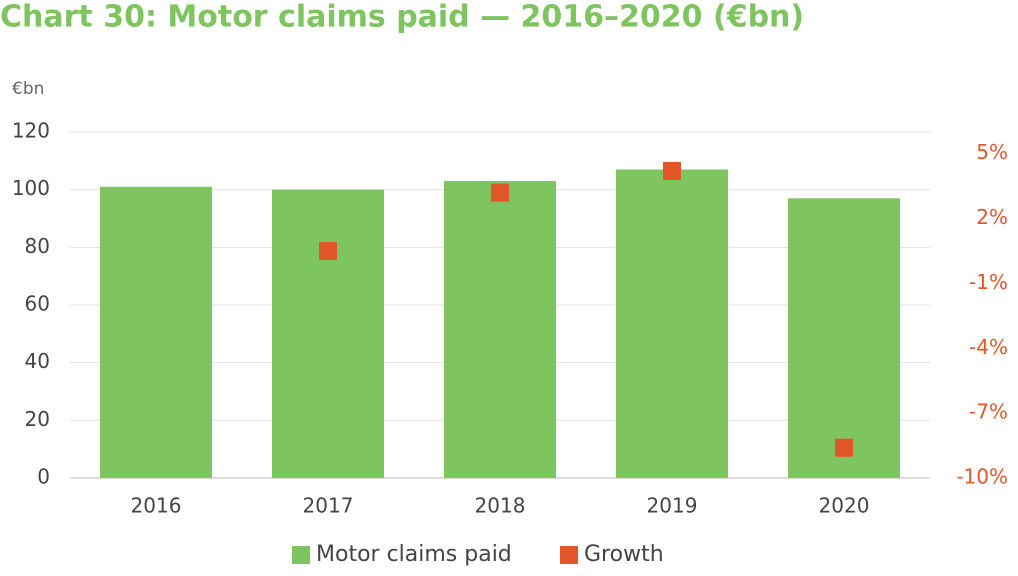 The width and height of the screenshot is (1018, 576). I want to click on y2-tick-label: 5%, so click(992, 152).